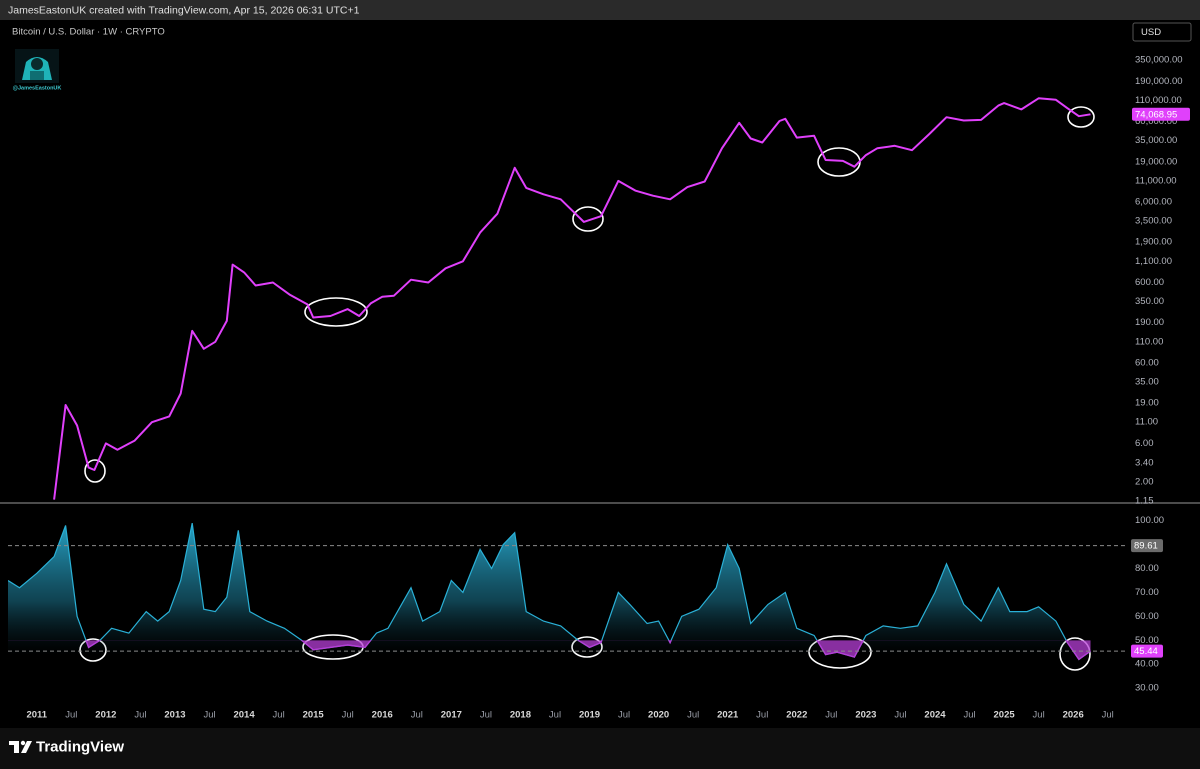 The height and width of the screenshot is (769, 1200). I want to click on x-tick-label: 2016, so click(382, 715).